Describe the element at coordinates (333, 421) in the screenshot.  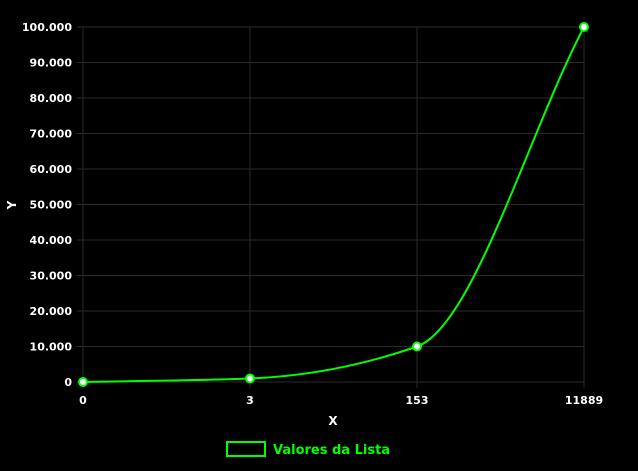
I see `x-axis-title: X` at that location.